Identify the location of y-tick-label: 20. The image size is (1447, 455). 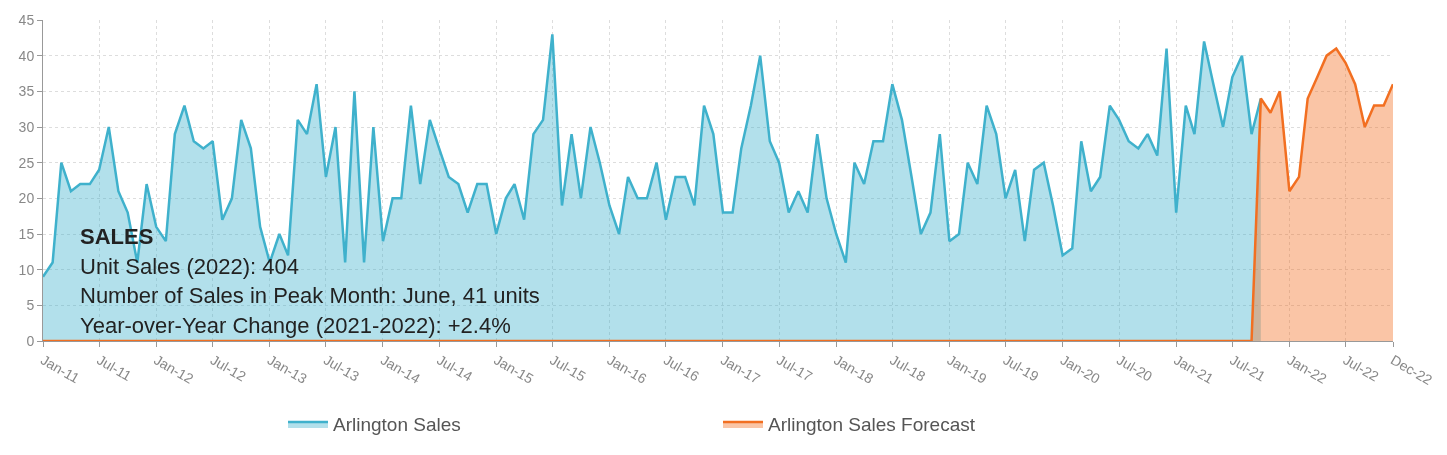
(26, 198).